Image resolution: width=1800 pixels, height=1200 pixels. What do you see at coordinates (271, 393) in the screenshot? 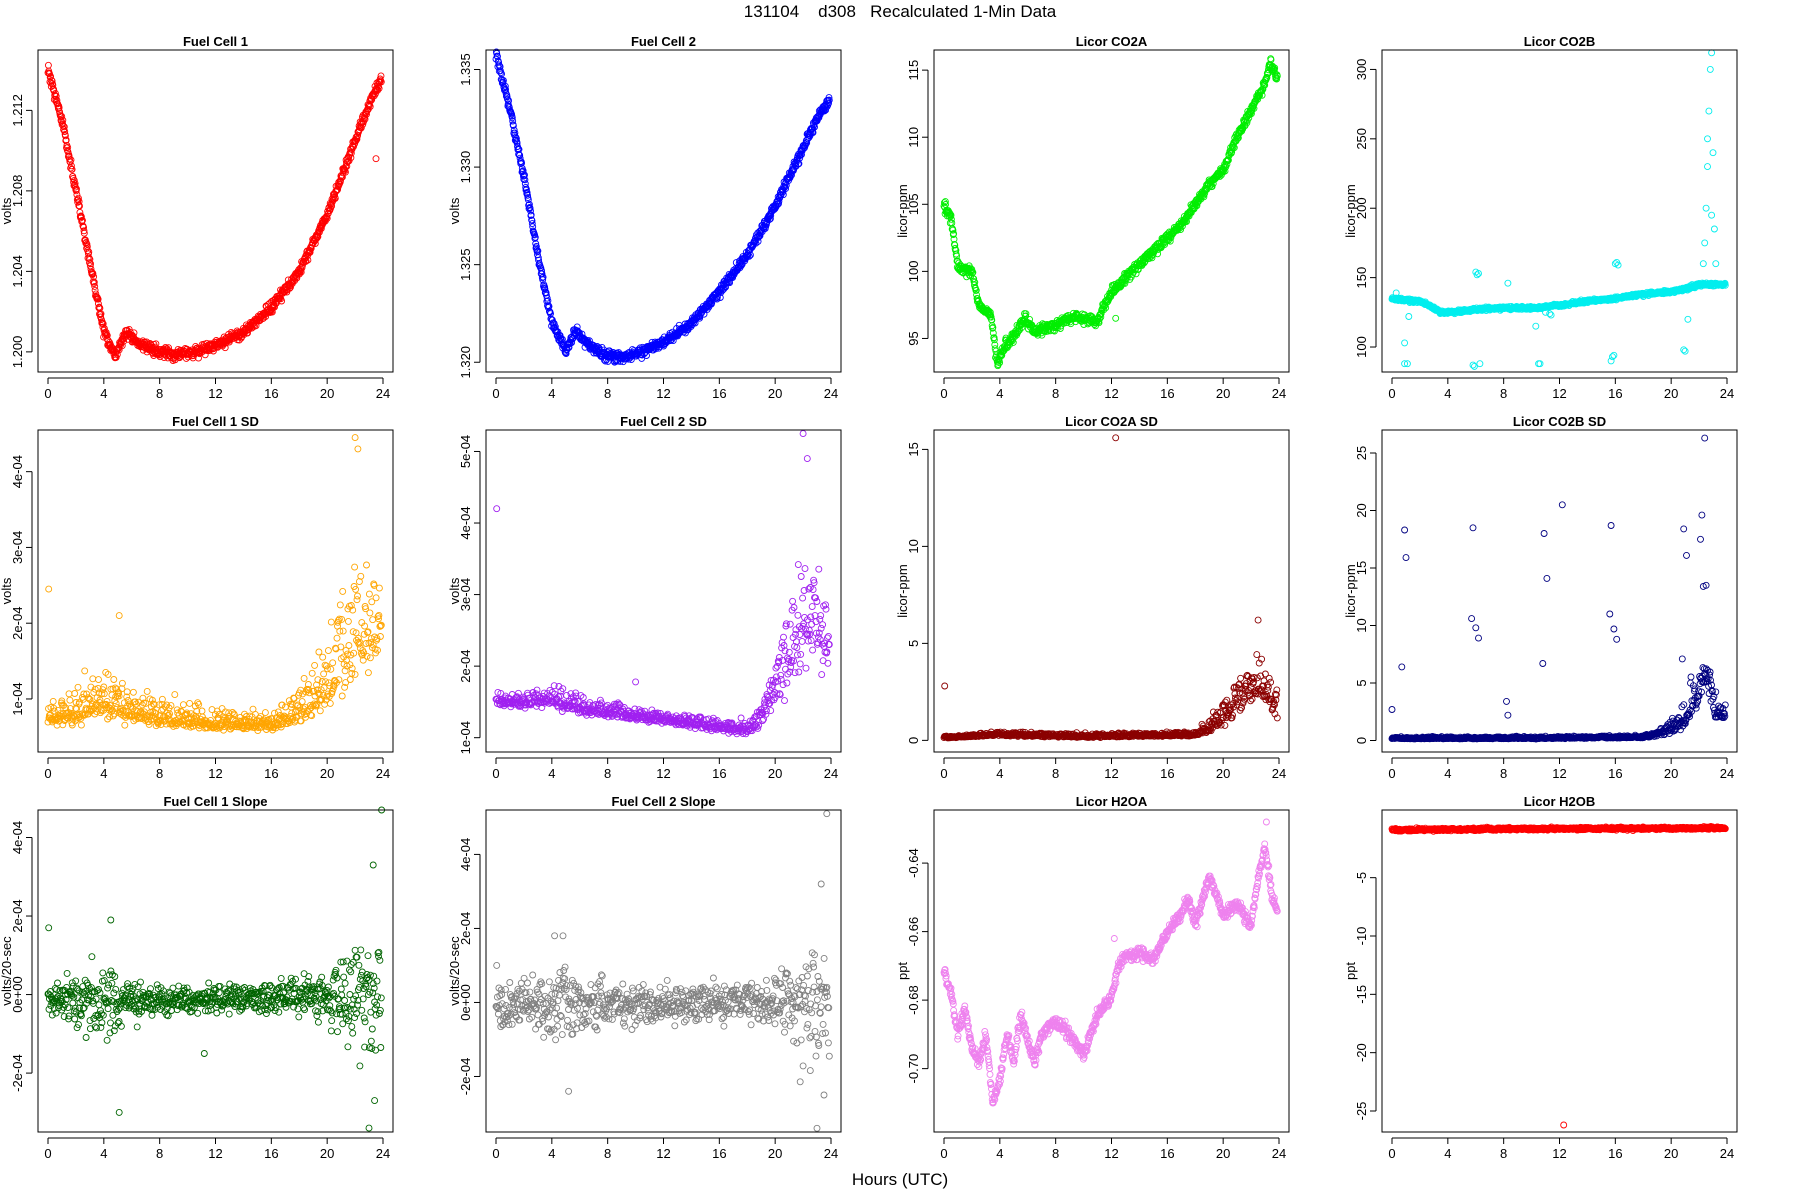
I see `fuel-cell-1-x-tick-label: 16` at bounding box center [271, 393].